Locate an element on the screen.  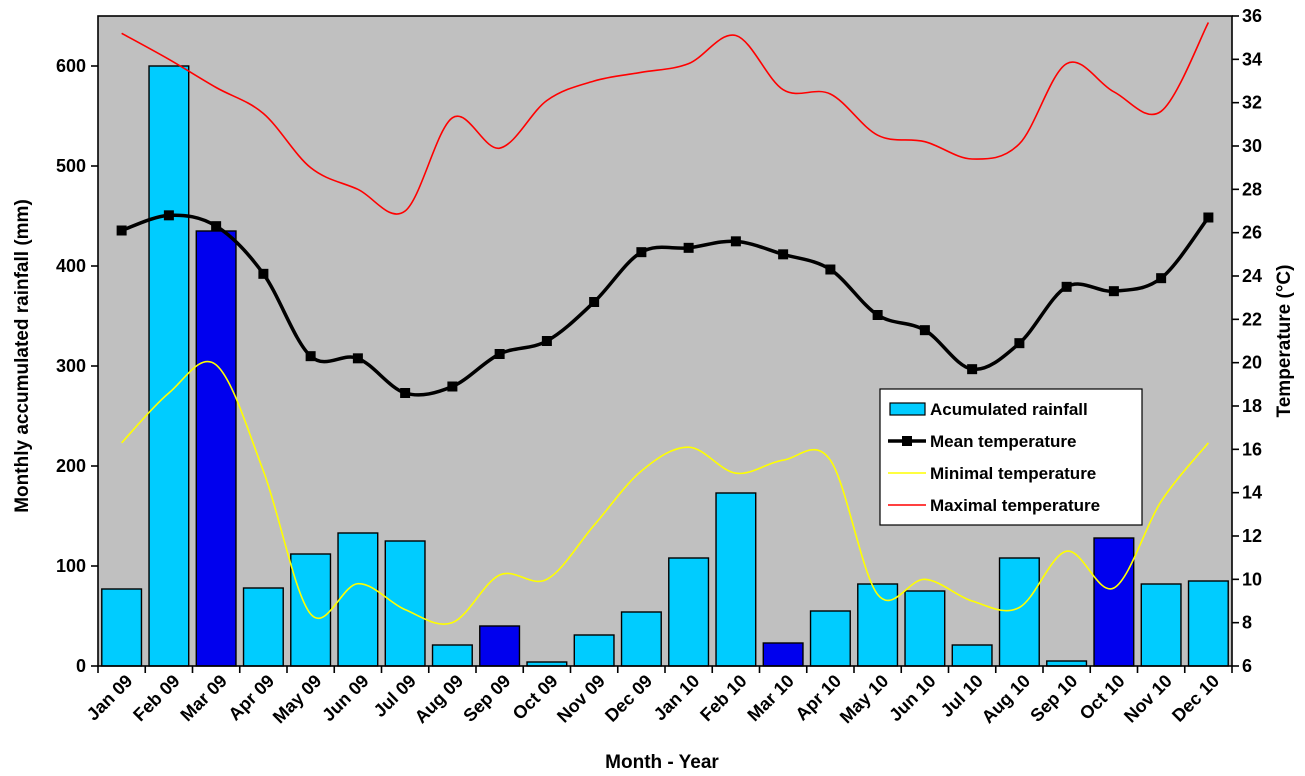
y-tick-label: 600 is located at coordinates (71, 66).